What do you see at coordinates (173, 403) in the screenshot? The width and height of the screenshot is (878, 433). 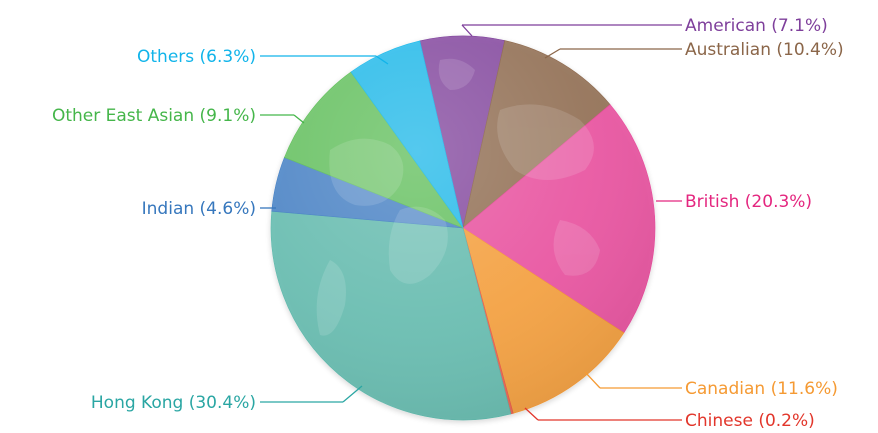 I see `slice-label-hong-kong: Hong Kong (30.4%)` at bounding box center [173, 403].